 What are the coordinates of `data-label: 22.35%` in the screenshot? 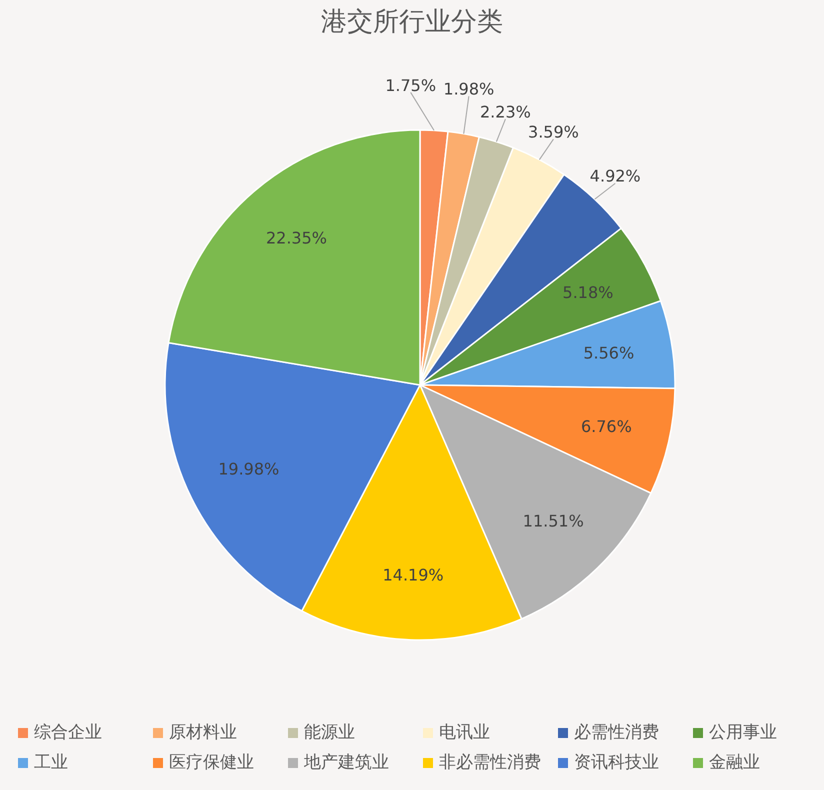 It's located at (296, 238).